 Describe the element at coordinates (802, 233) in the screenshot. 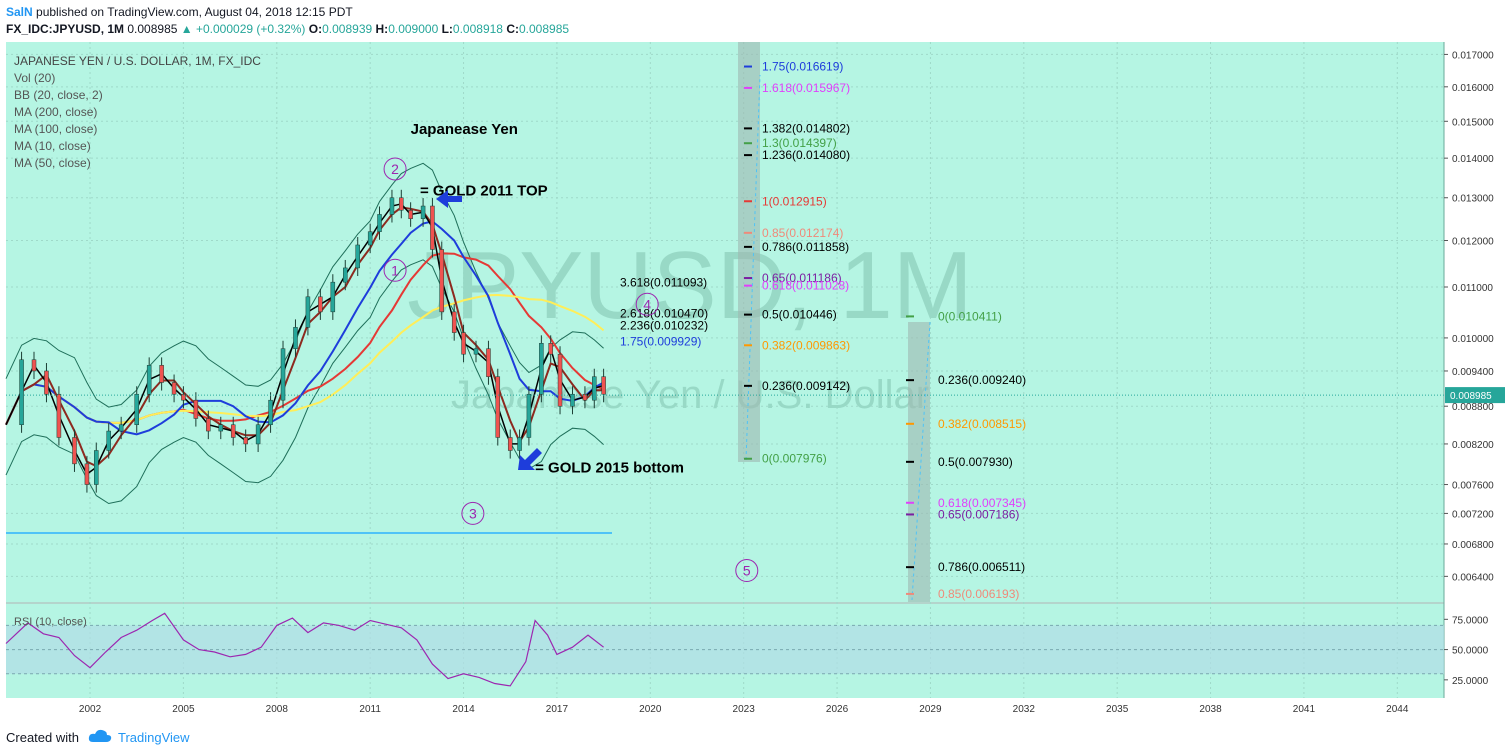

I see `fib-level-label: 0.85(0.012174)` at that location.